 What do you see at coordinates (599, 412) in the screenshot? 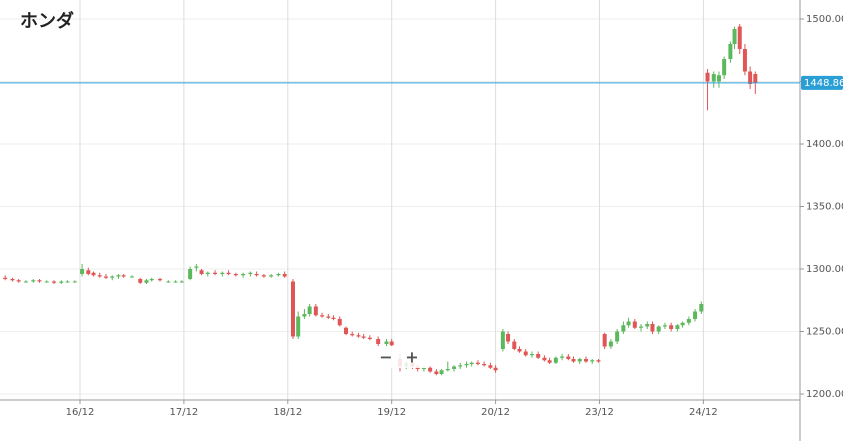
I see `x-tick-label: 23/12` at bounding box center [599, 412].